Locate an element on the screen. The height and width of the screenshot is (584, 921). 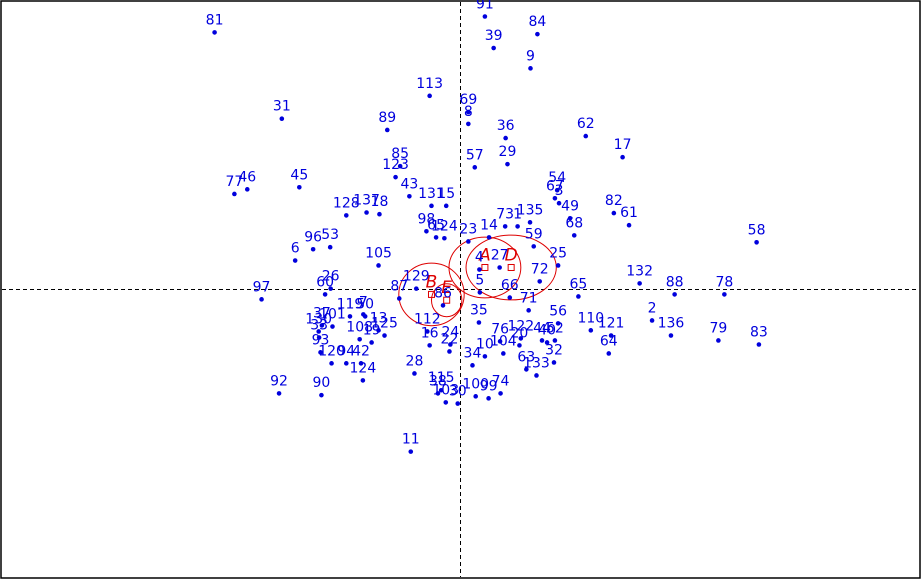
point-label-50-66: 50 is located at coordinates (365, 304).